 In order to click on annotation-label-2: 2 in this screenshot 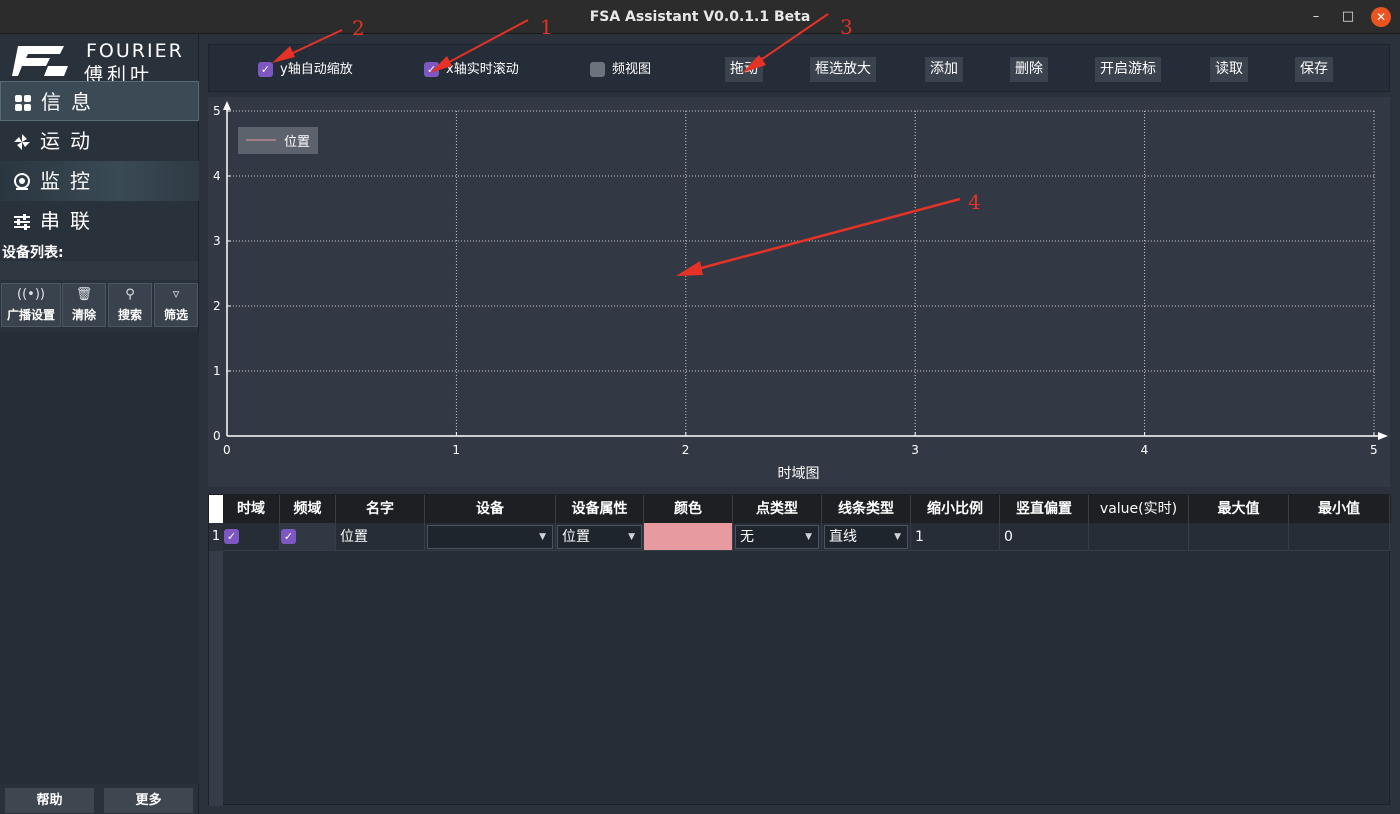, I will do `click(358, 28)`.